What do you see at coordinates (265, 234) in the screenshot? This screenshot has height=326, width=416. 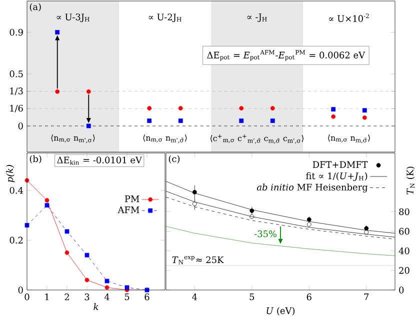 I see `annotation: -35%` at bounding box center [265, 234].